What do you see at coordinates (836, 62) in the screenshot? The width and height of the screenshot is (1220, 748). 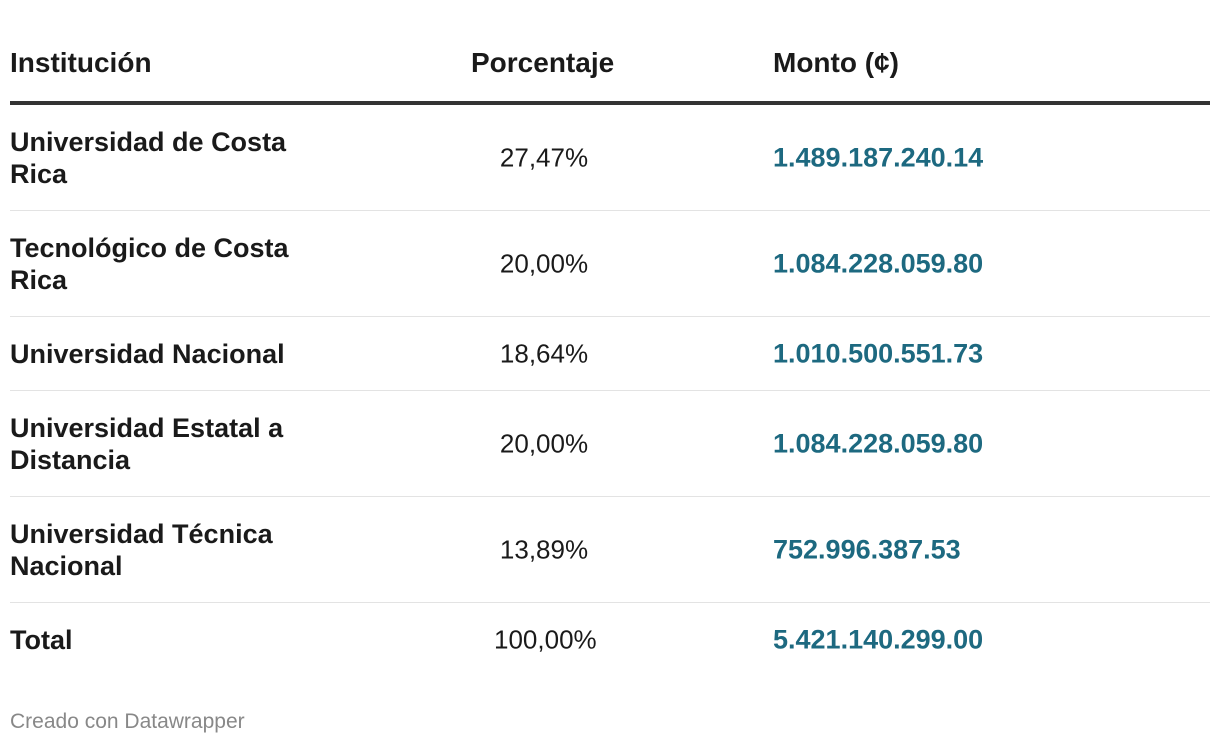 I see `column-header-monto: Monto (¢)` at bounding box center [836, 62].